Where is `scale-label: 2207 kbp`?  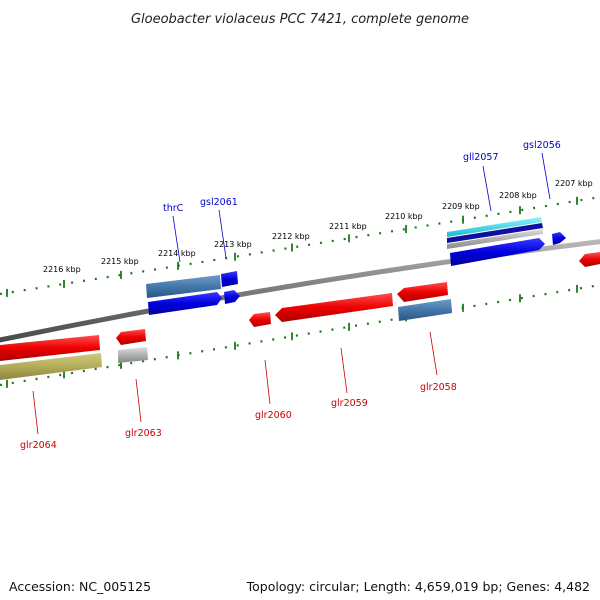
scale-label: 2207 kbp is located at coordinates (574, 183).